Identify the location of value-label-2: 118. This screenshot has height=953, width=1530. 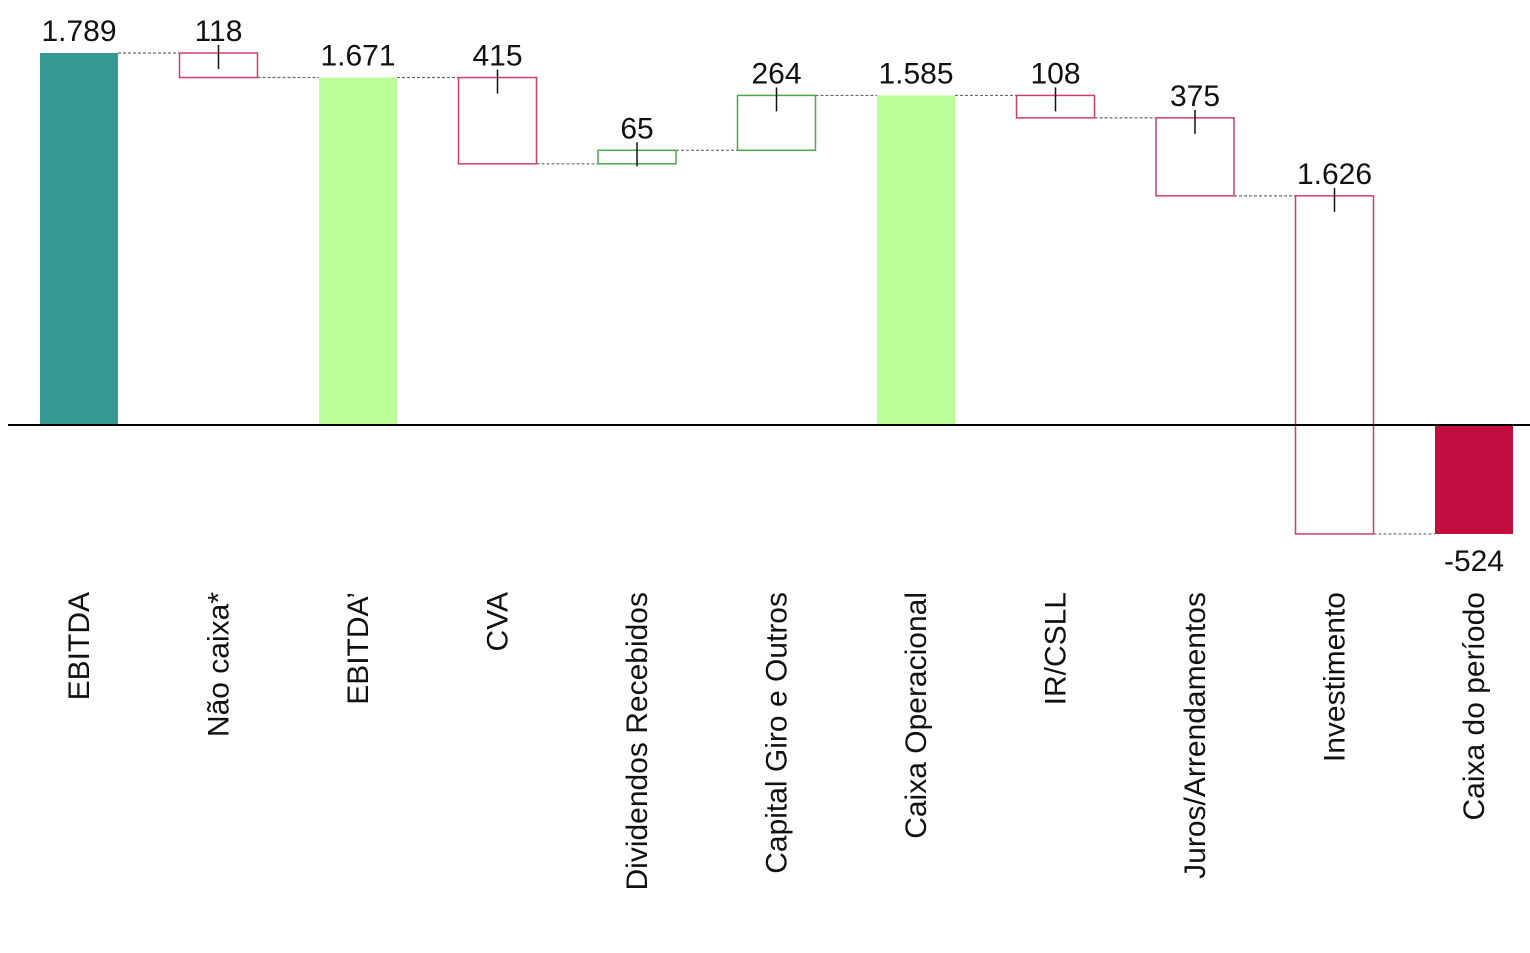
(219, 31).